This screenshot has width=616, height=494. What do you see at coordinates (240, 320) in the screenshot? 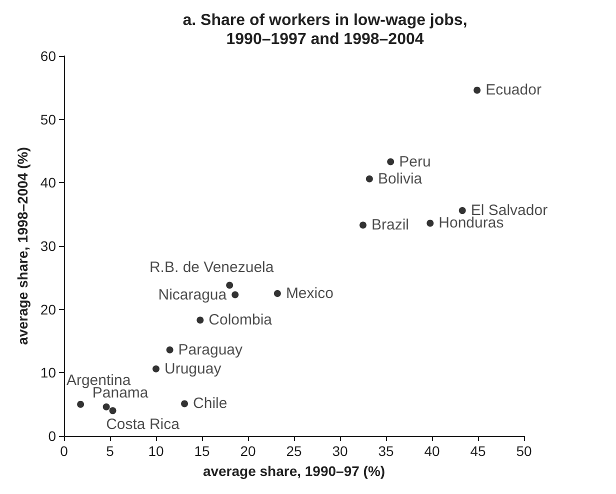
I see `text: Colombia` at bounding box center [240, 320].